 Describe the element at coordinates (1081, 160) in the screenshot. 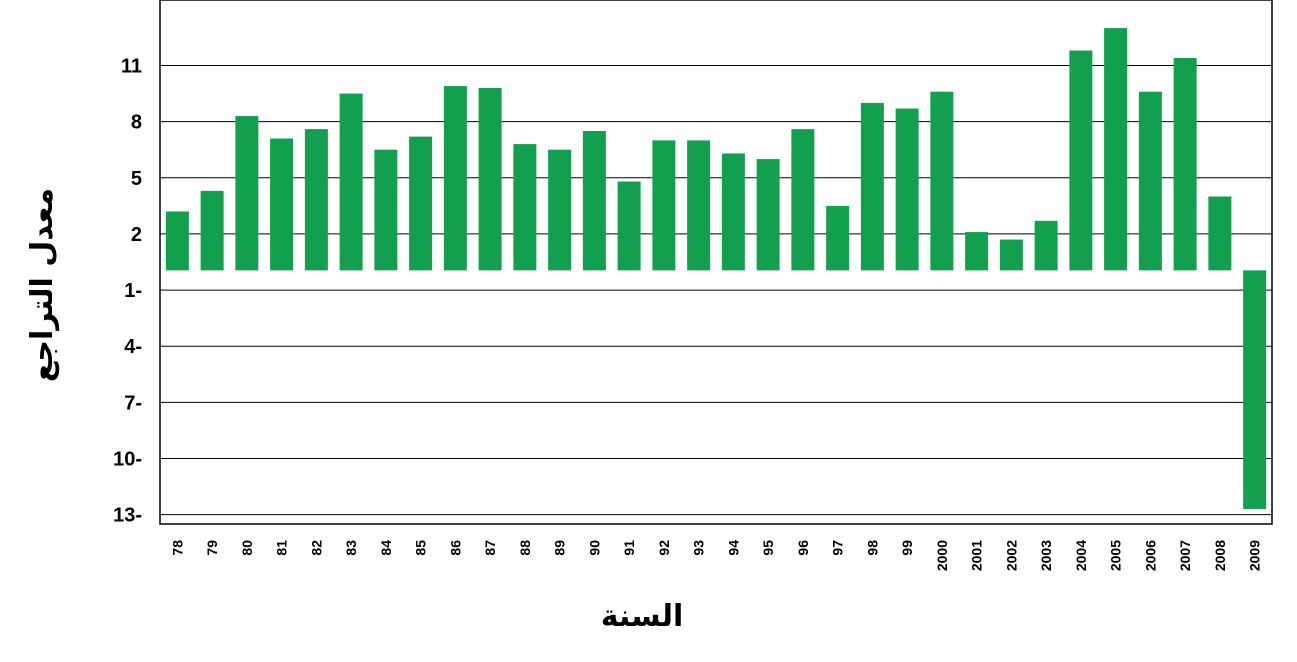

I see `bar-2004` at that location.